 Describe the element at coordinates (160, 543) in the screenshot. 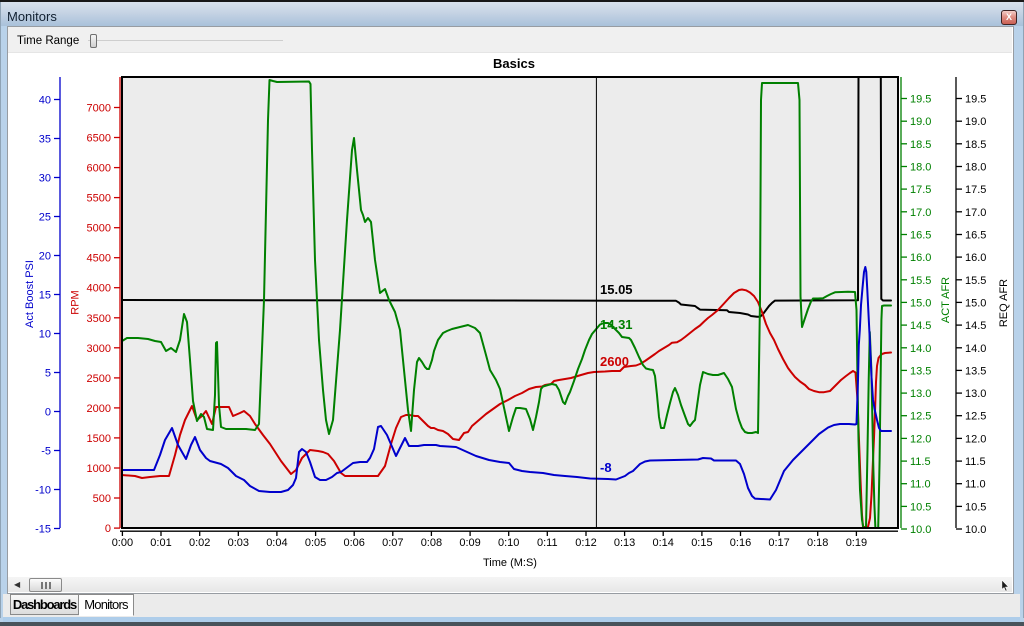

I see `svg-text: 0:01` at that location.